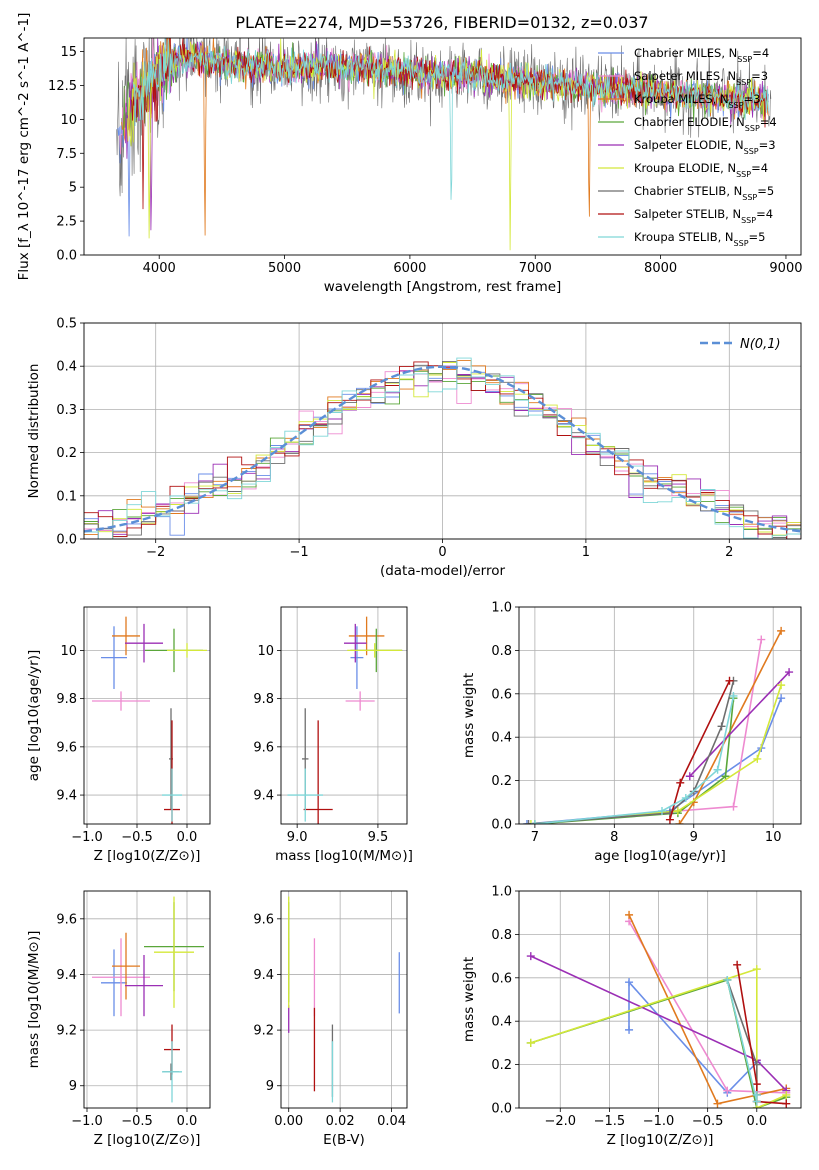  Describe the element at coordinates (660, 856) in the screenshot. I see `x-axis-label: age [log10(age/yr)]` at that location.